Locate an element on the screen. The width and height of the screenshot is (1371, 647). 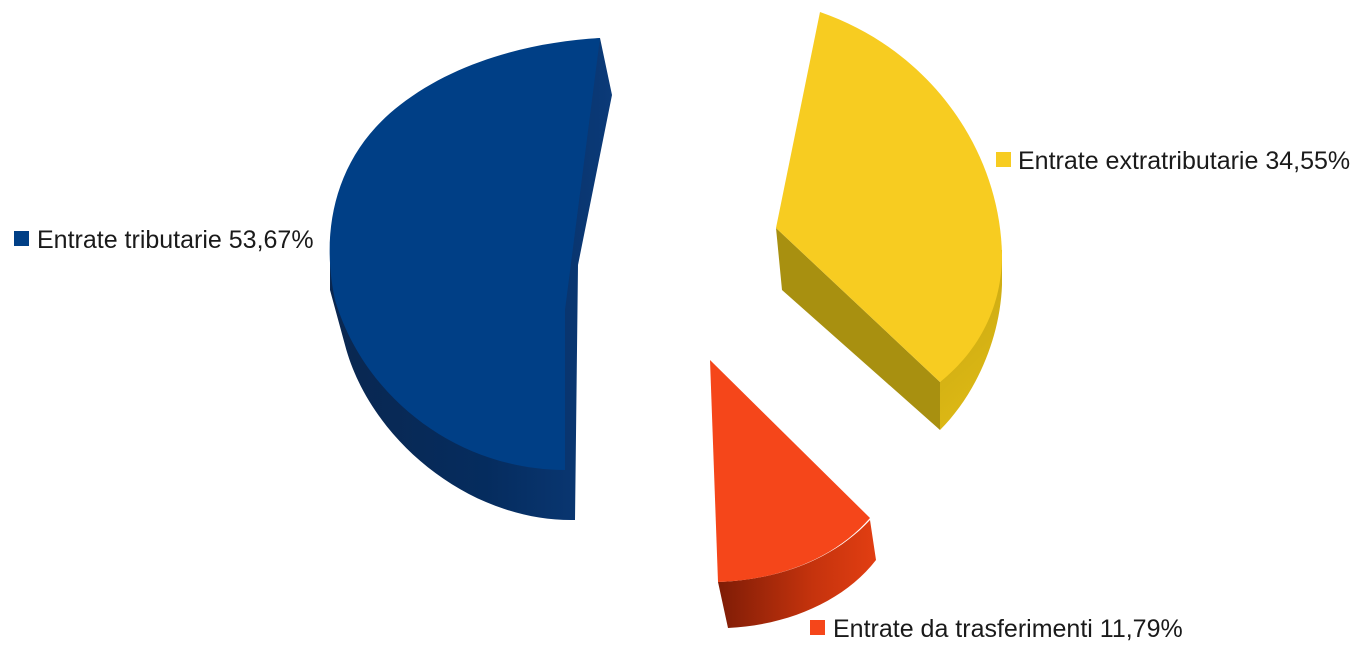
slice-entrate-da-trasferimenti-side is located at coordinates (797, 574).